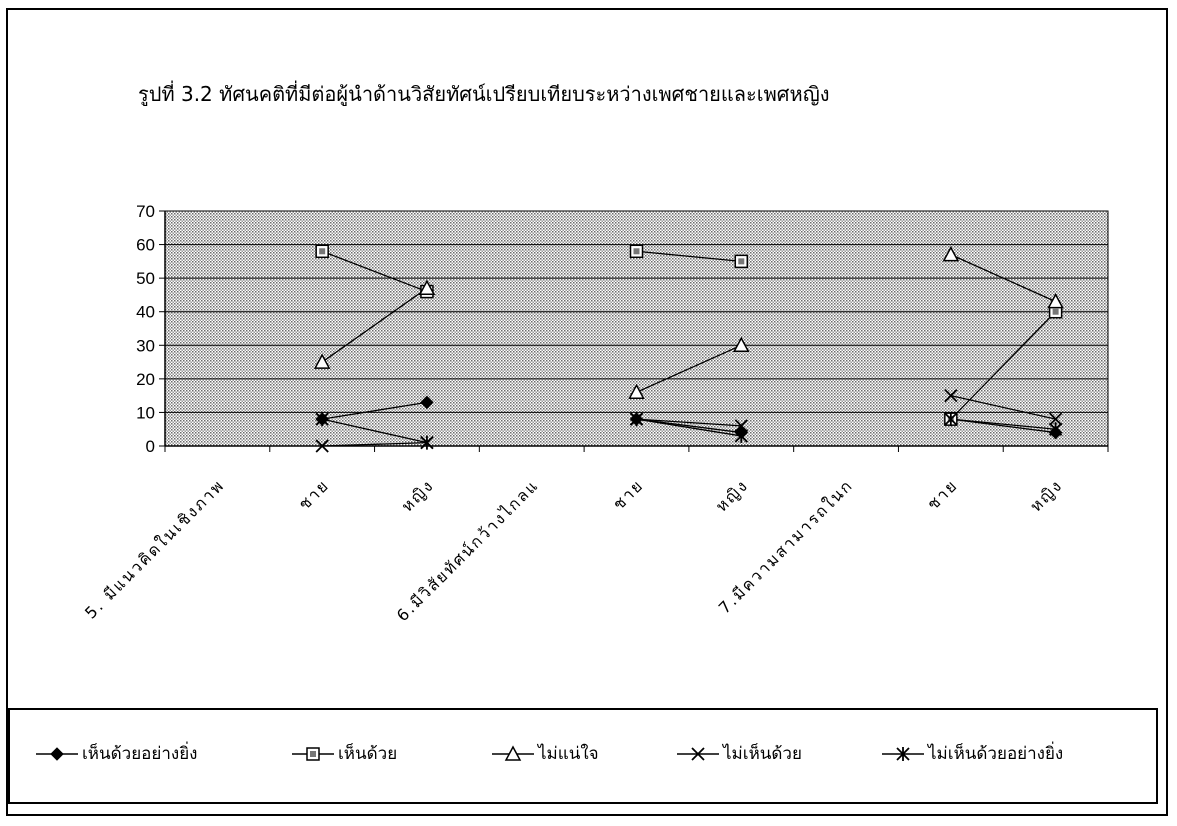 The width and height of the screenshot is (1177, 826). Describe the element at coordinates (145, 211) in the screenshot. I see `y-tick-label: 70` at that location.